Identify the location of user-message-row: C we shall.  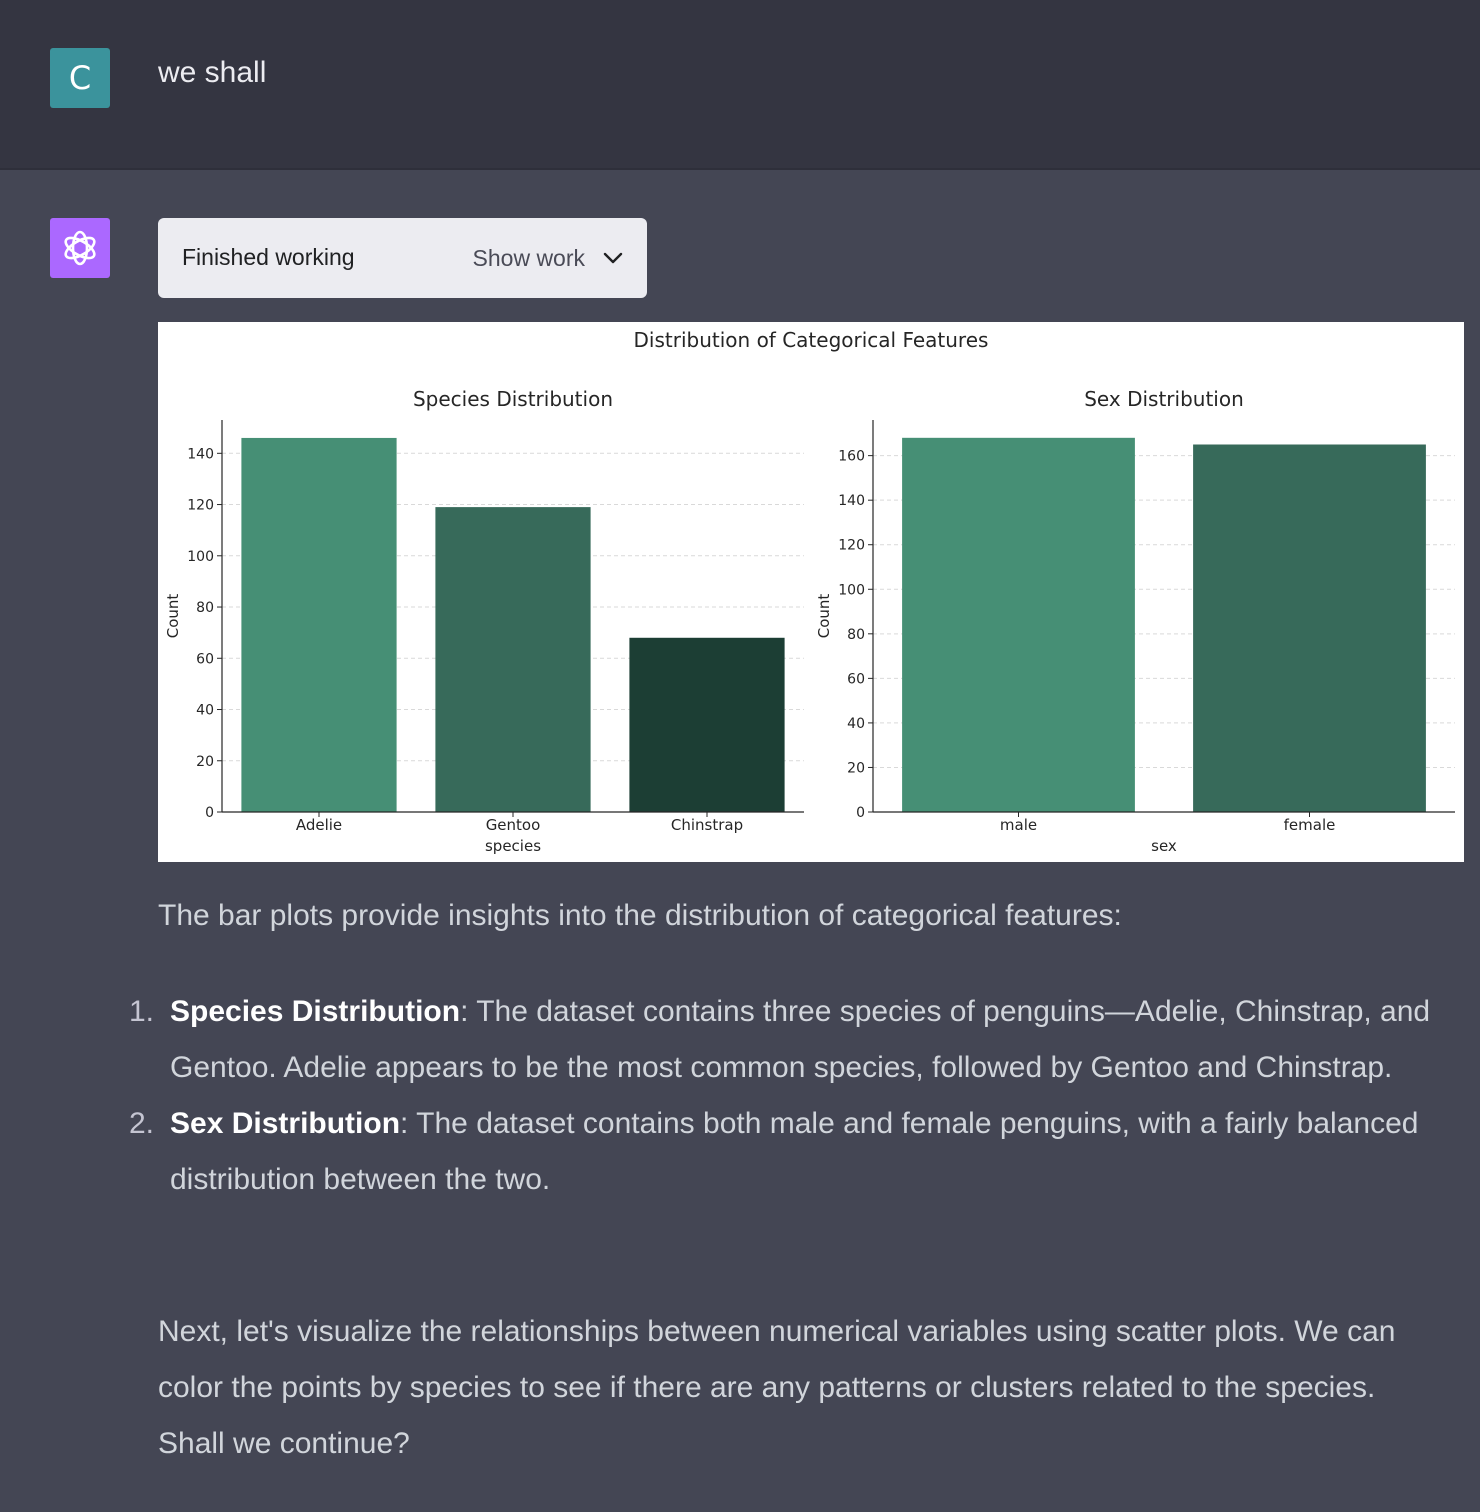
(740, 85).